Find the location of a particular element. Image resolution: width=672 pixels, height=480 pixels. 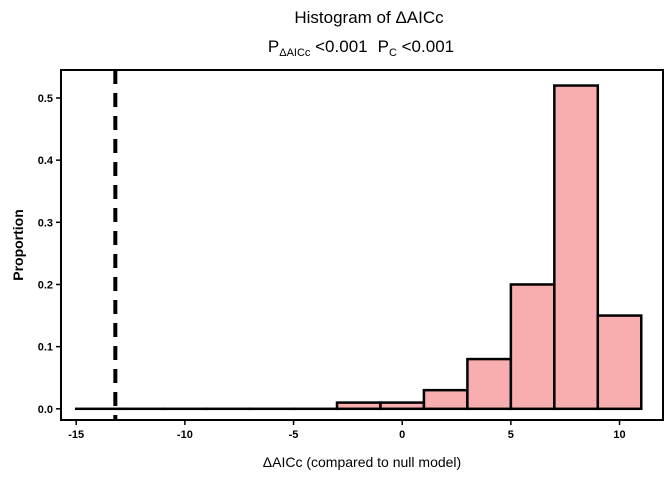

y-axis-ticks: 0.0 0.1 0.2 0.3 0.4 0.5 is located at coordinates (49, 254).